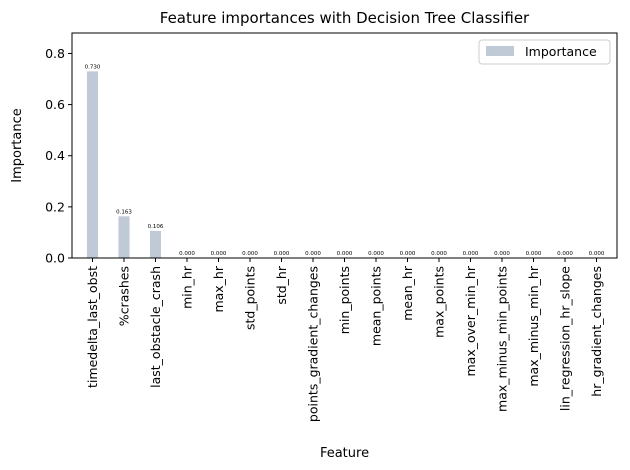  What do you see at coordinates (596, 331) in the screenshot?
I see `x-tick-label-16: hr_gradient_changes` at bounding box center [596, 331].